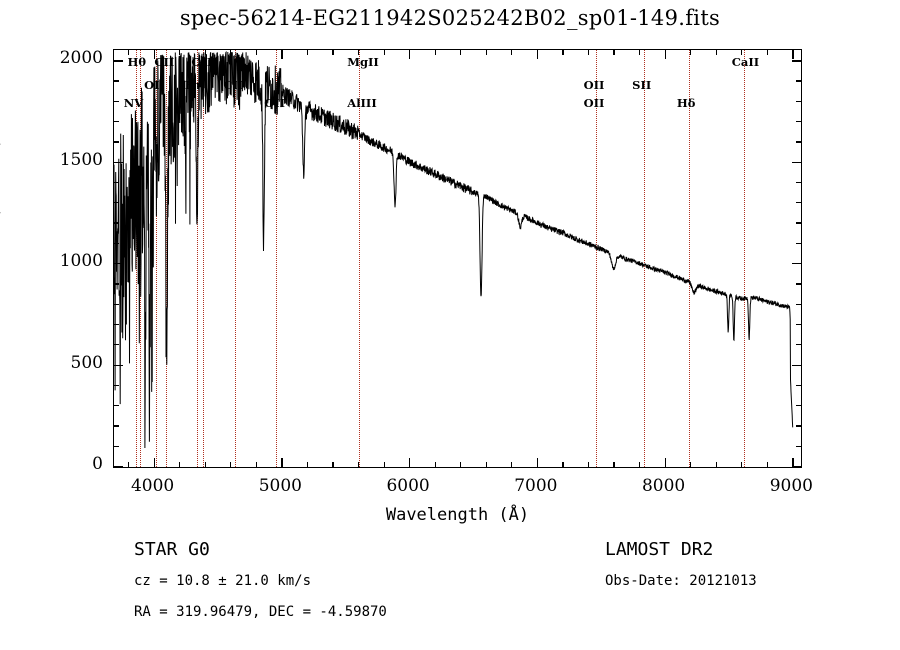 The height and width of the screenshot is (650, 900). What do you see at coordinates (363, 62) in the screenshot?
I see `spectral-line-label: MgII` at bounding box center [363, 62].